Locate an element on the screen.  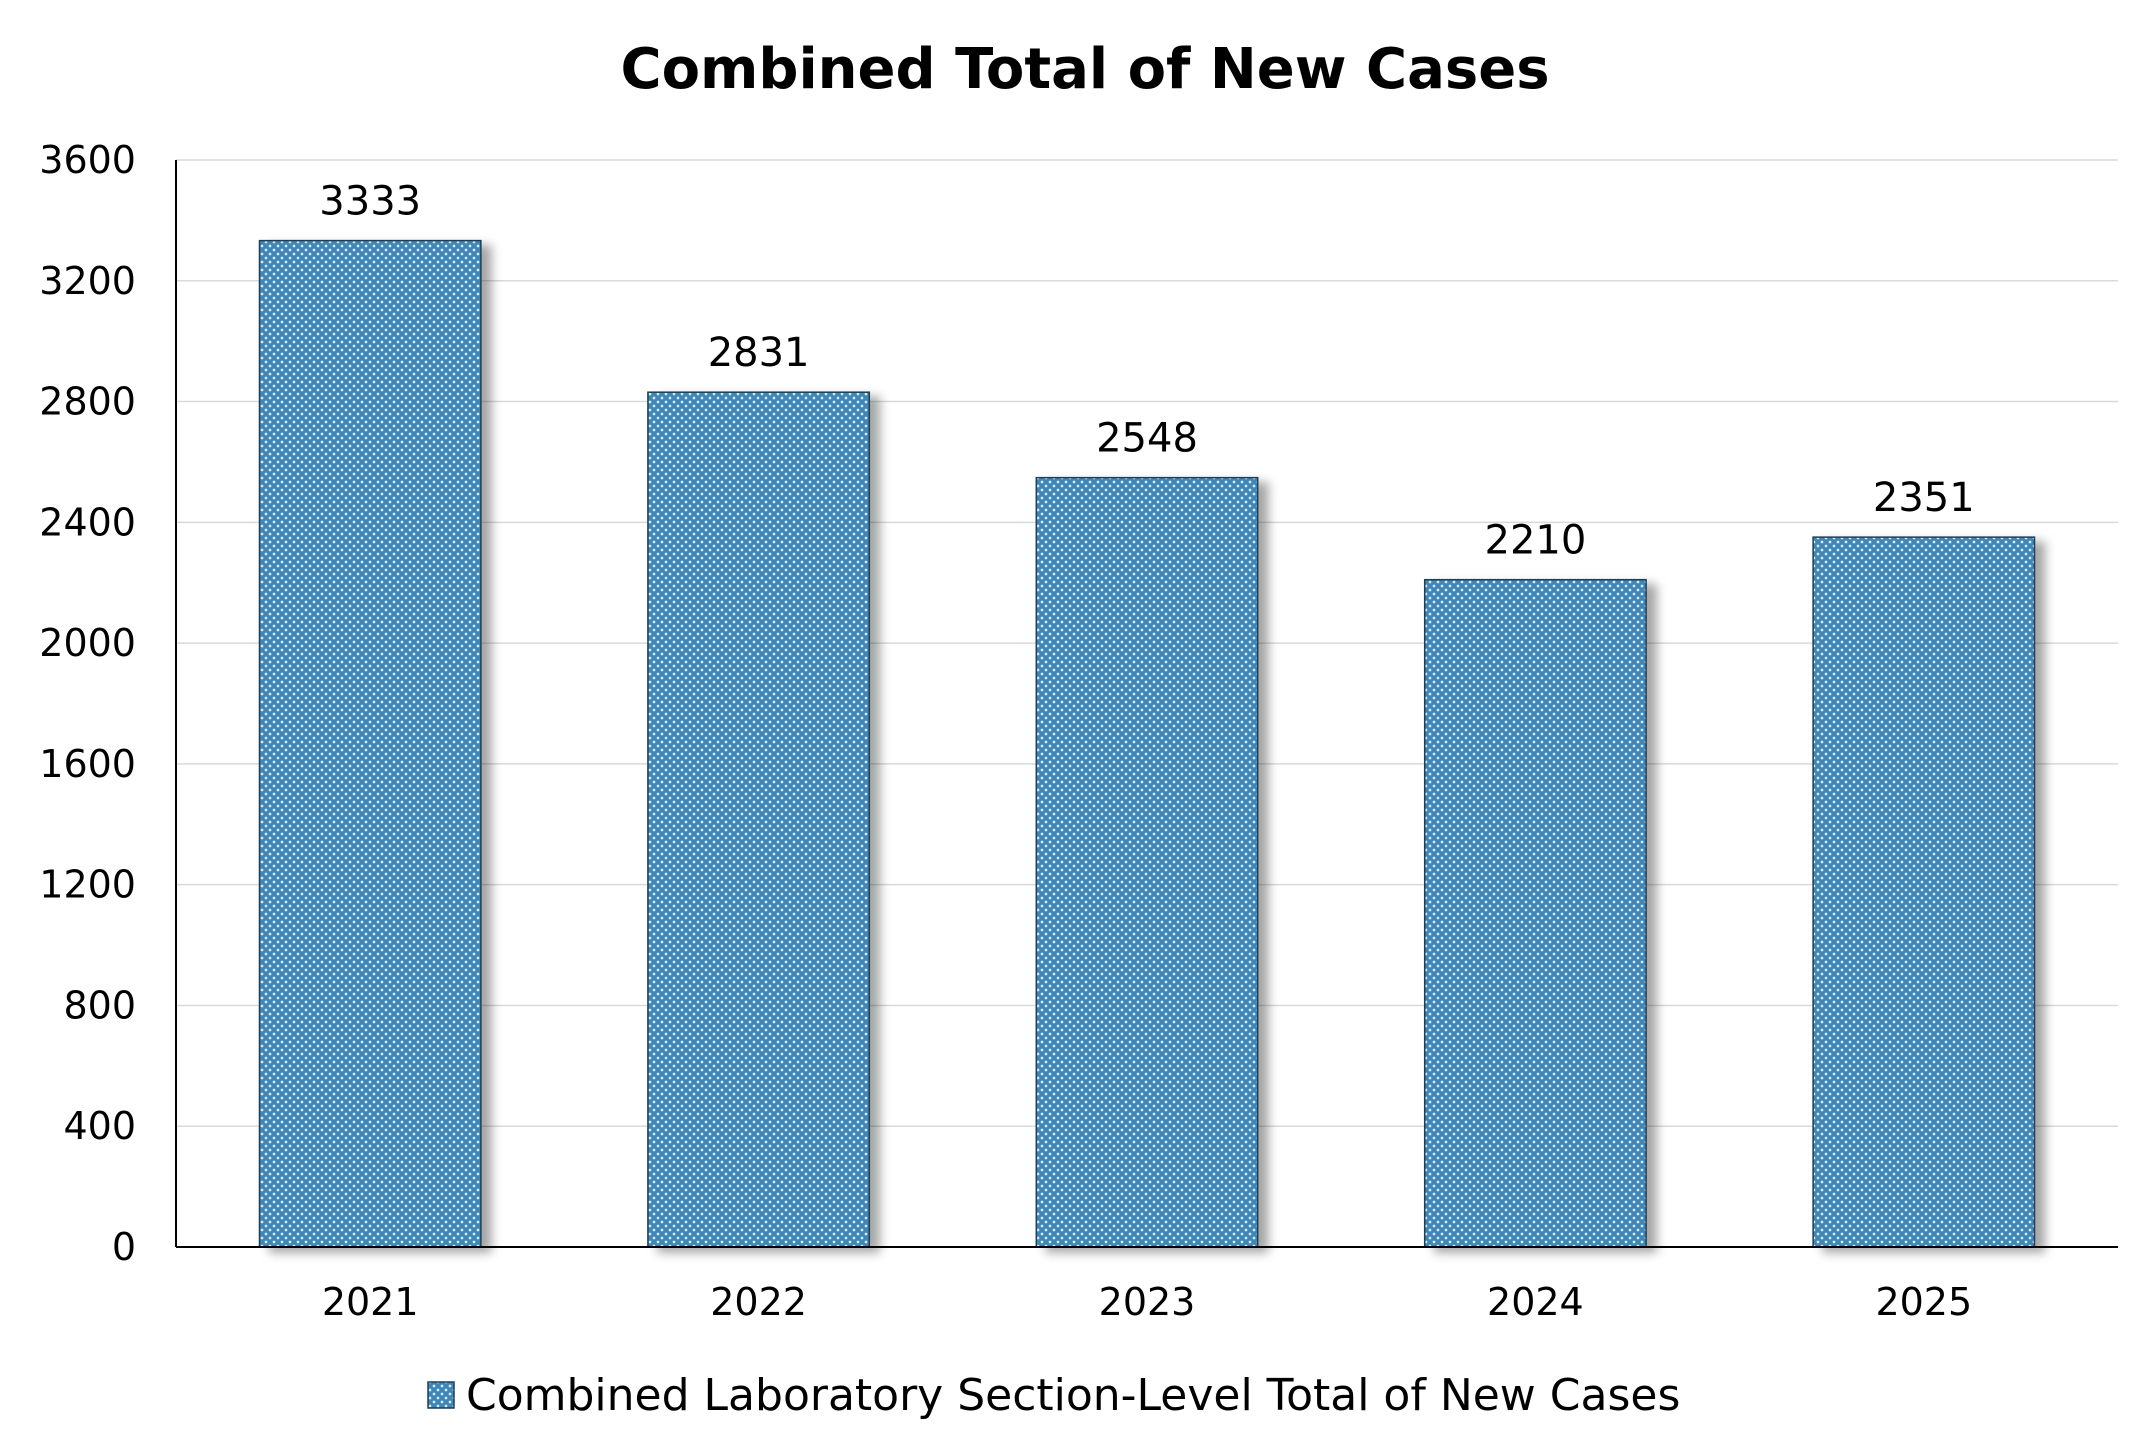
bar-2023 is located at coordinates (1147, 862).